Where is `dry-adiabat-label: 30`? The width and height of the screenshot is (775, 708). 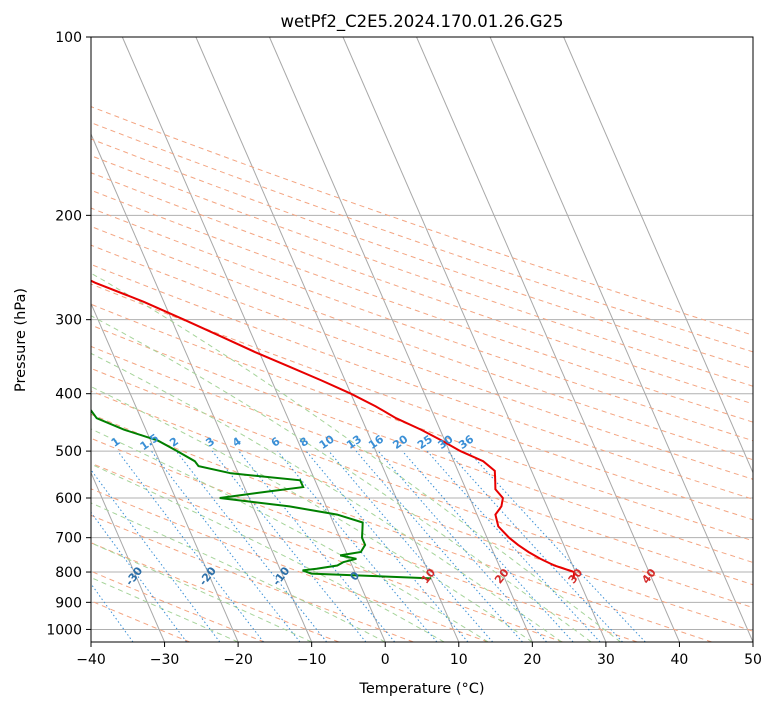 dry-adiabat-label: 30 is located at coordinates (576, 576).